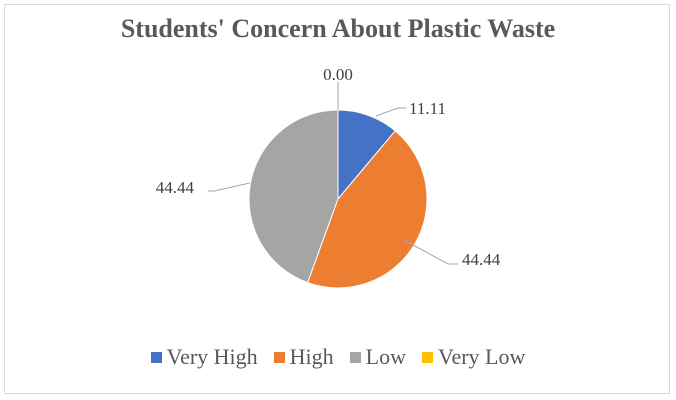 The image size is (676, 400). Describe the element at coordinates (338, 74) in the screenshot. I see `data-label-very-low: 0.00` at that location.